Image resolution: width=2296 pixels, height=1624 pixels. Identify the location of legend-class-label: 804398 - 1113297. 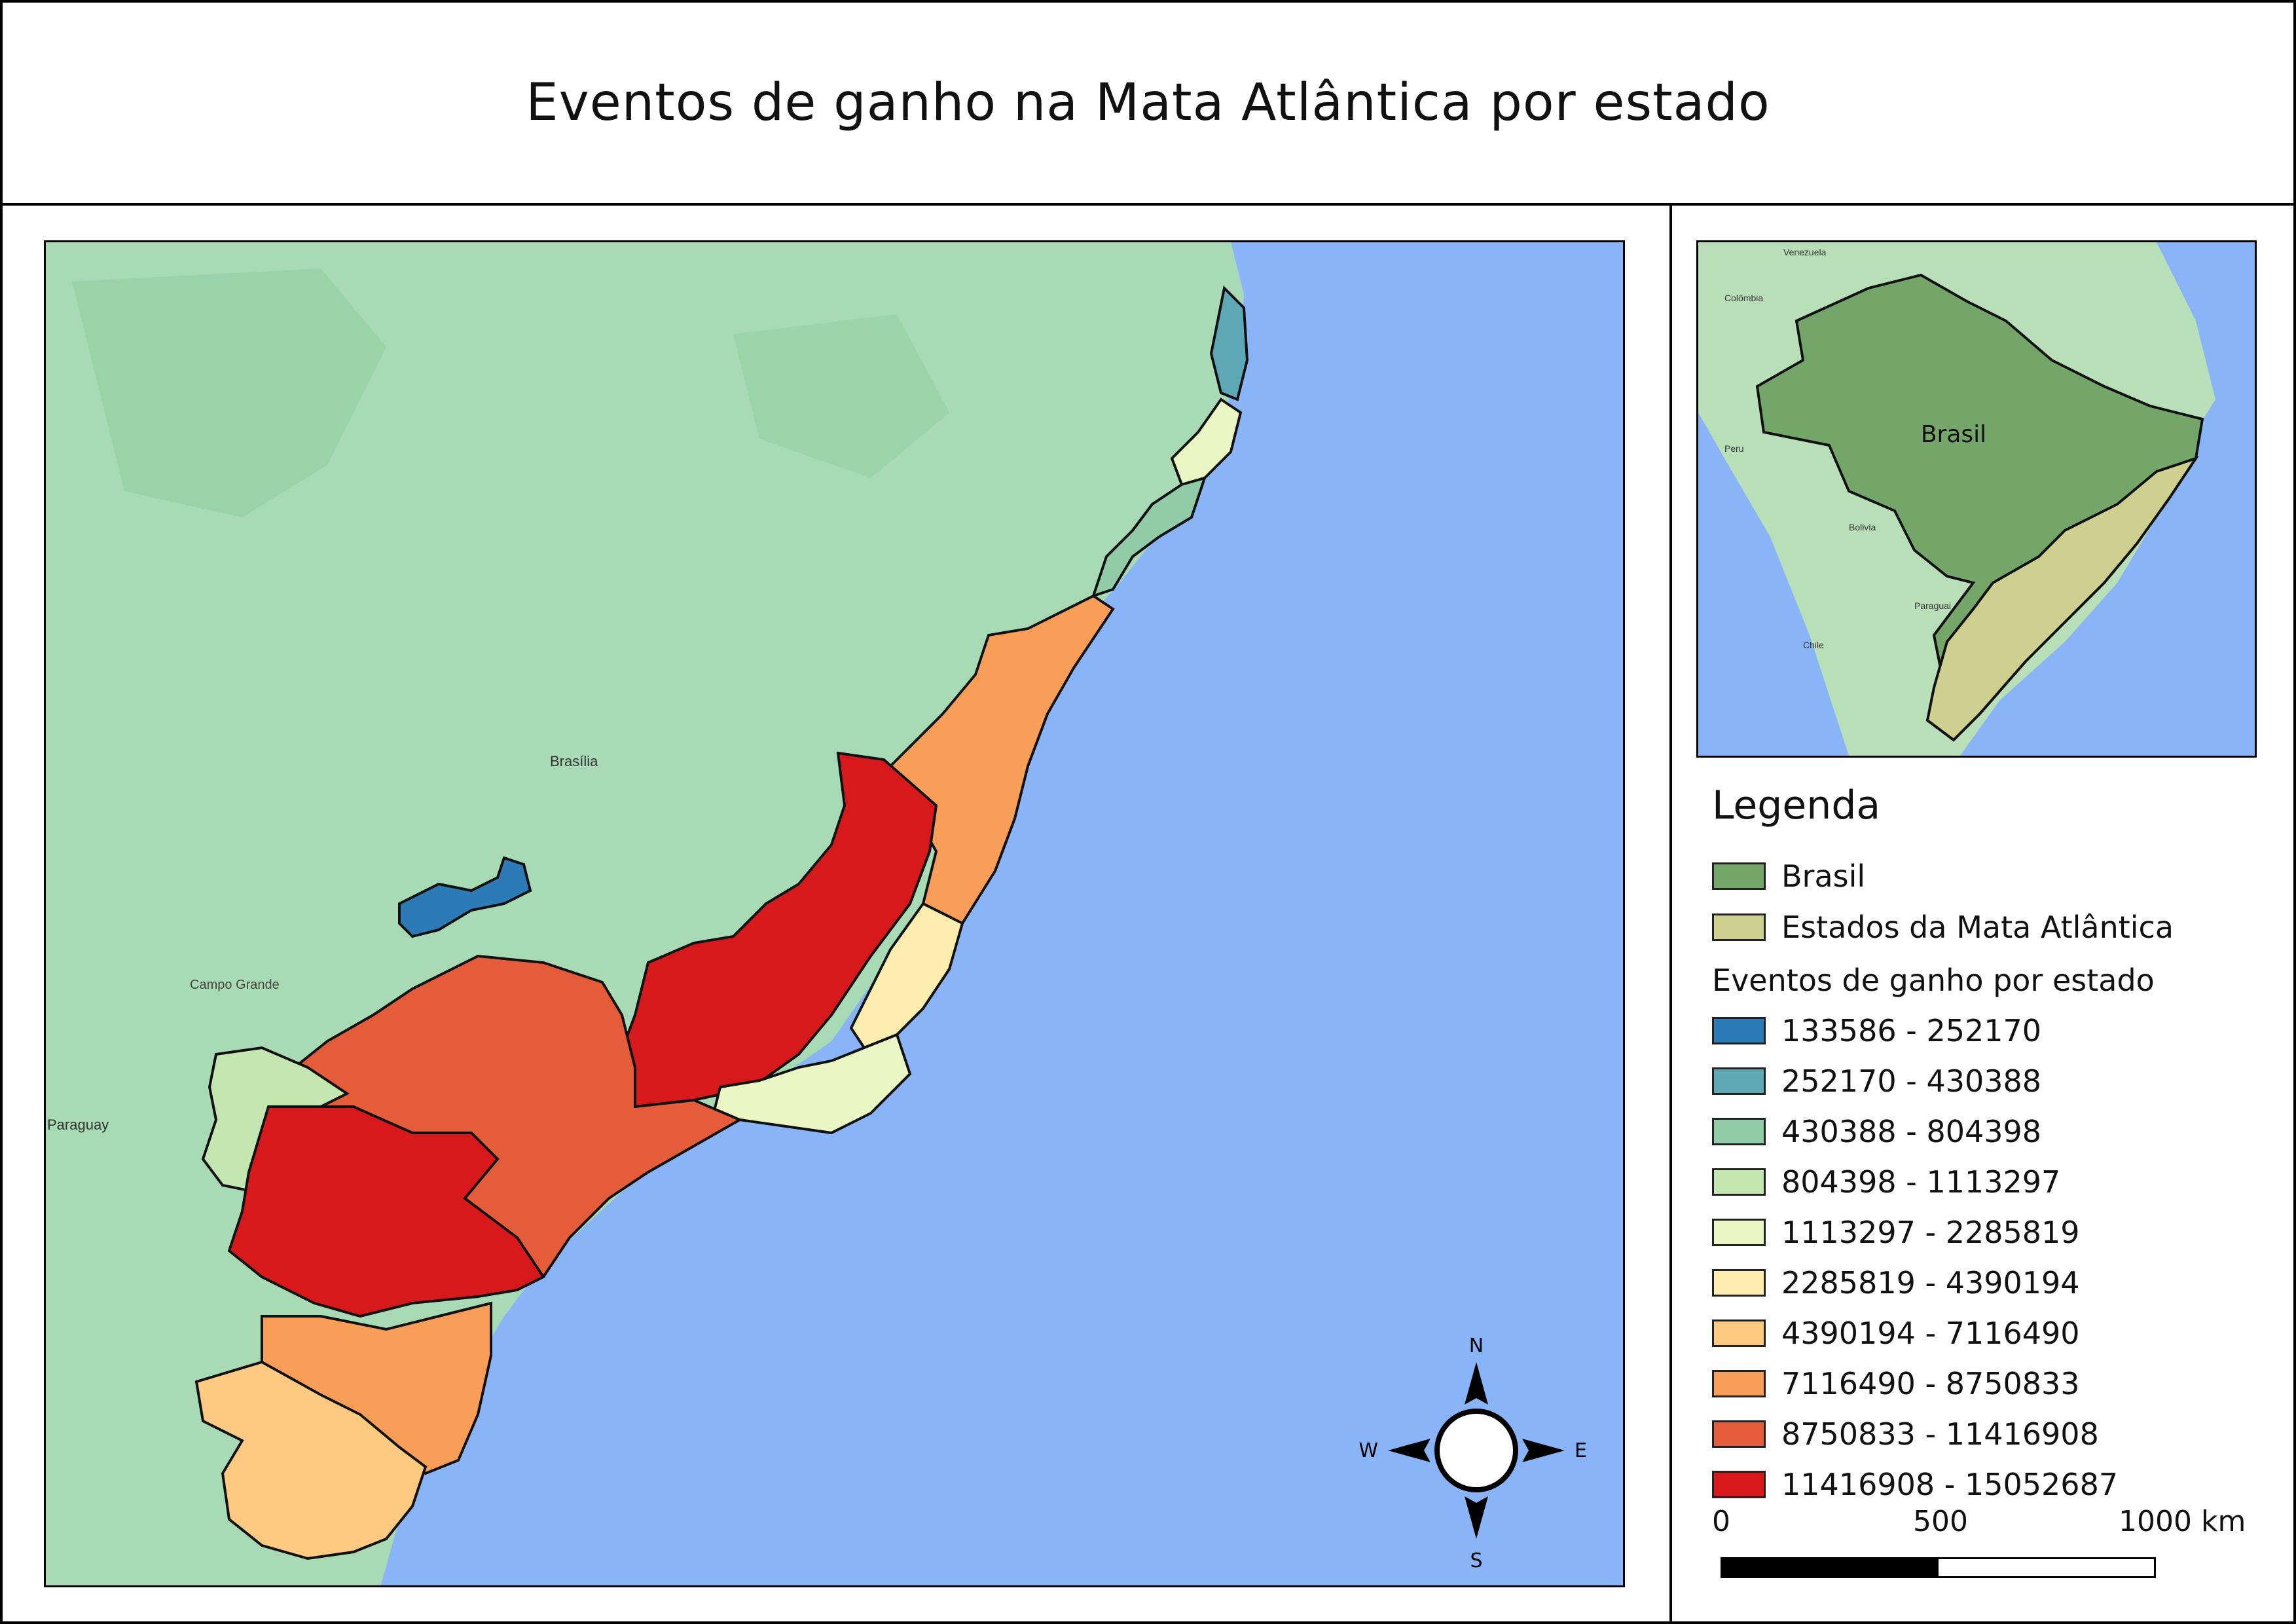
(1921, 1182).